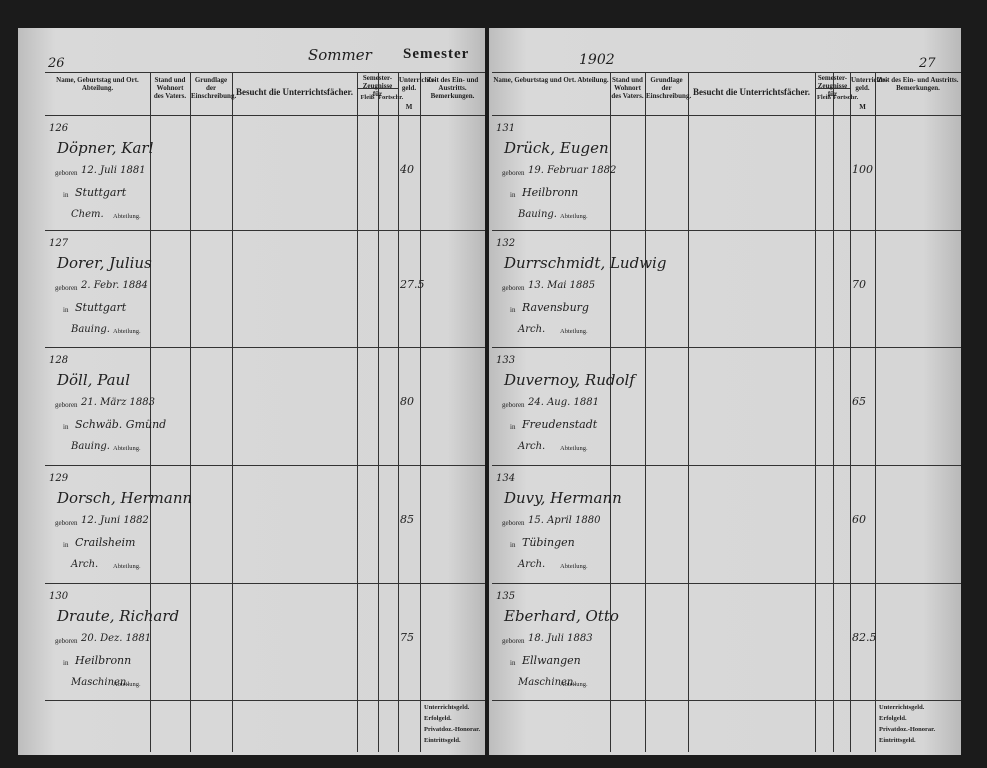  I want to click on student-name: Döll, Paul, so click(94, 380).